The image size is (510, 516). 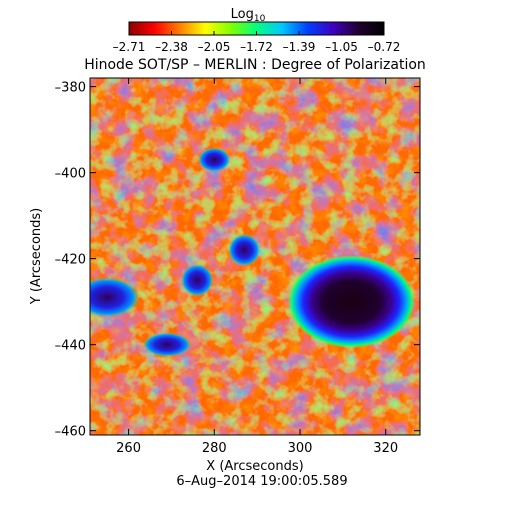 What do you see at coordinates (70, 432) in the screenshot?
I see `y-tick-label: –460` at bounding box center [70, 432].